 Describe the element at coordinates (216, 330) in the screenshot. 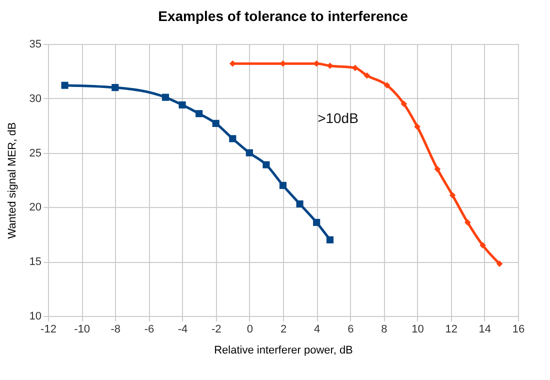

I see `x-tick-label: -2` at that location.